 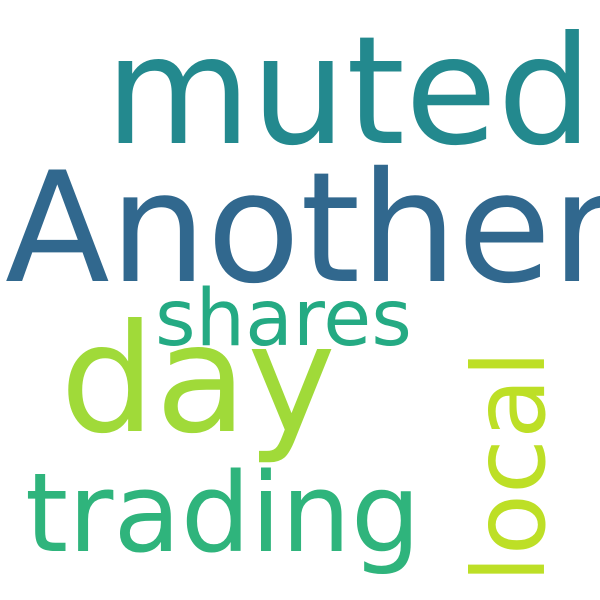 I want to click on word-day: day, so click(x=198, y=380).